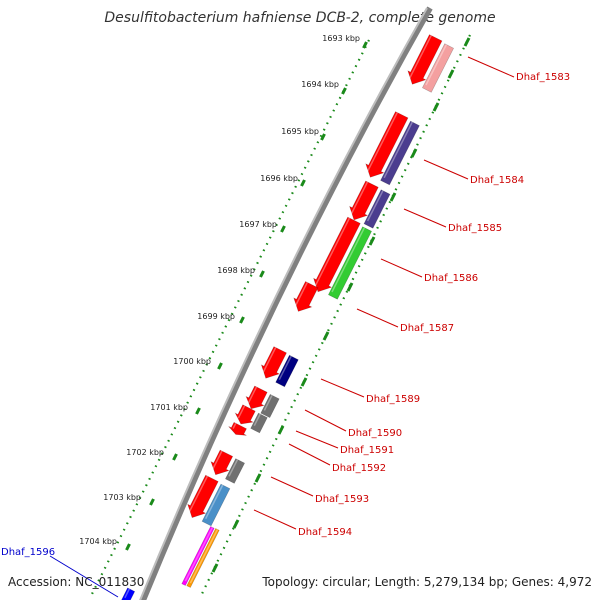 Image resolution: width=600 pixels, height=600 pixels. I want to click on ruler-tick-label: 1702 kbp, so click(145, 452).